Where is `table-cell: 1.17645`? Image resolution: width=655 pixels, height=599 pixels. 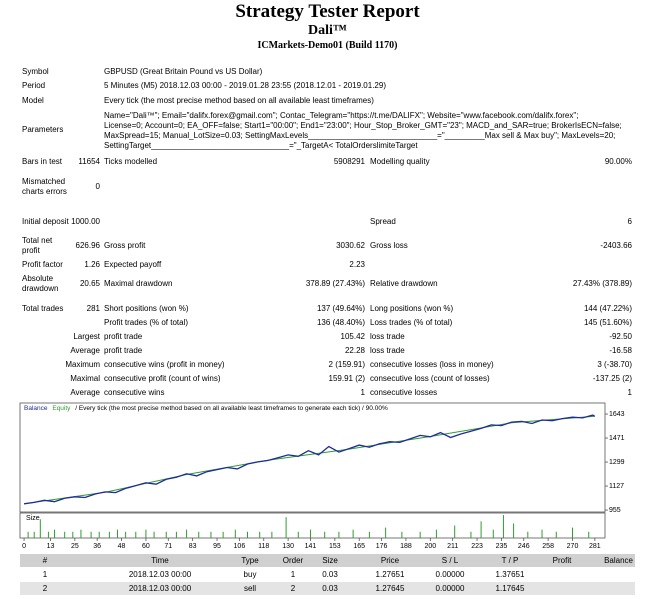 table-cell: 1.17645 is located at coordinates (510, 588).